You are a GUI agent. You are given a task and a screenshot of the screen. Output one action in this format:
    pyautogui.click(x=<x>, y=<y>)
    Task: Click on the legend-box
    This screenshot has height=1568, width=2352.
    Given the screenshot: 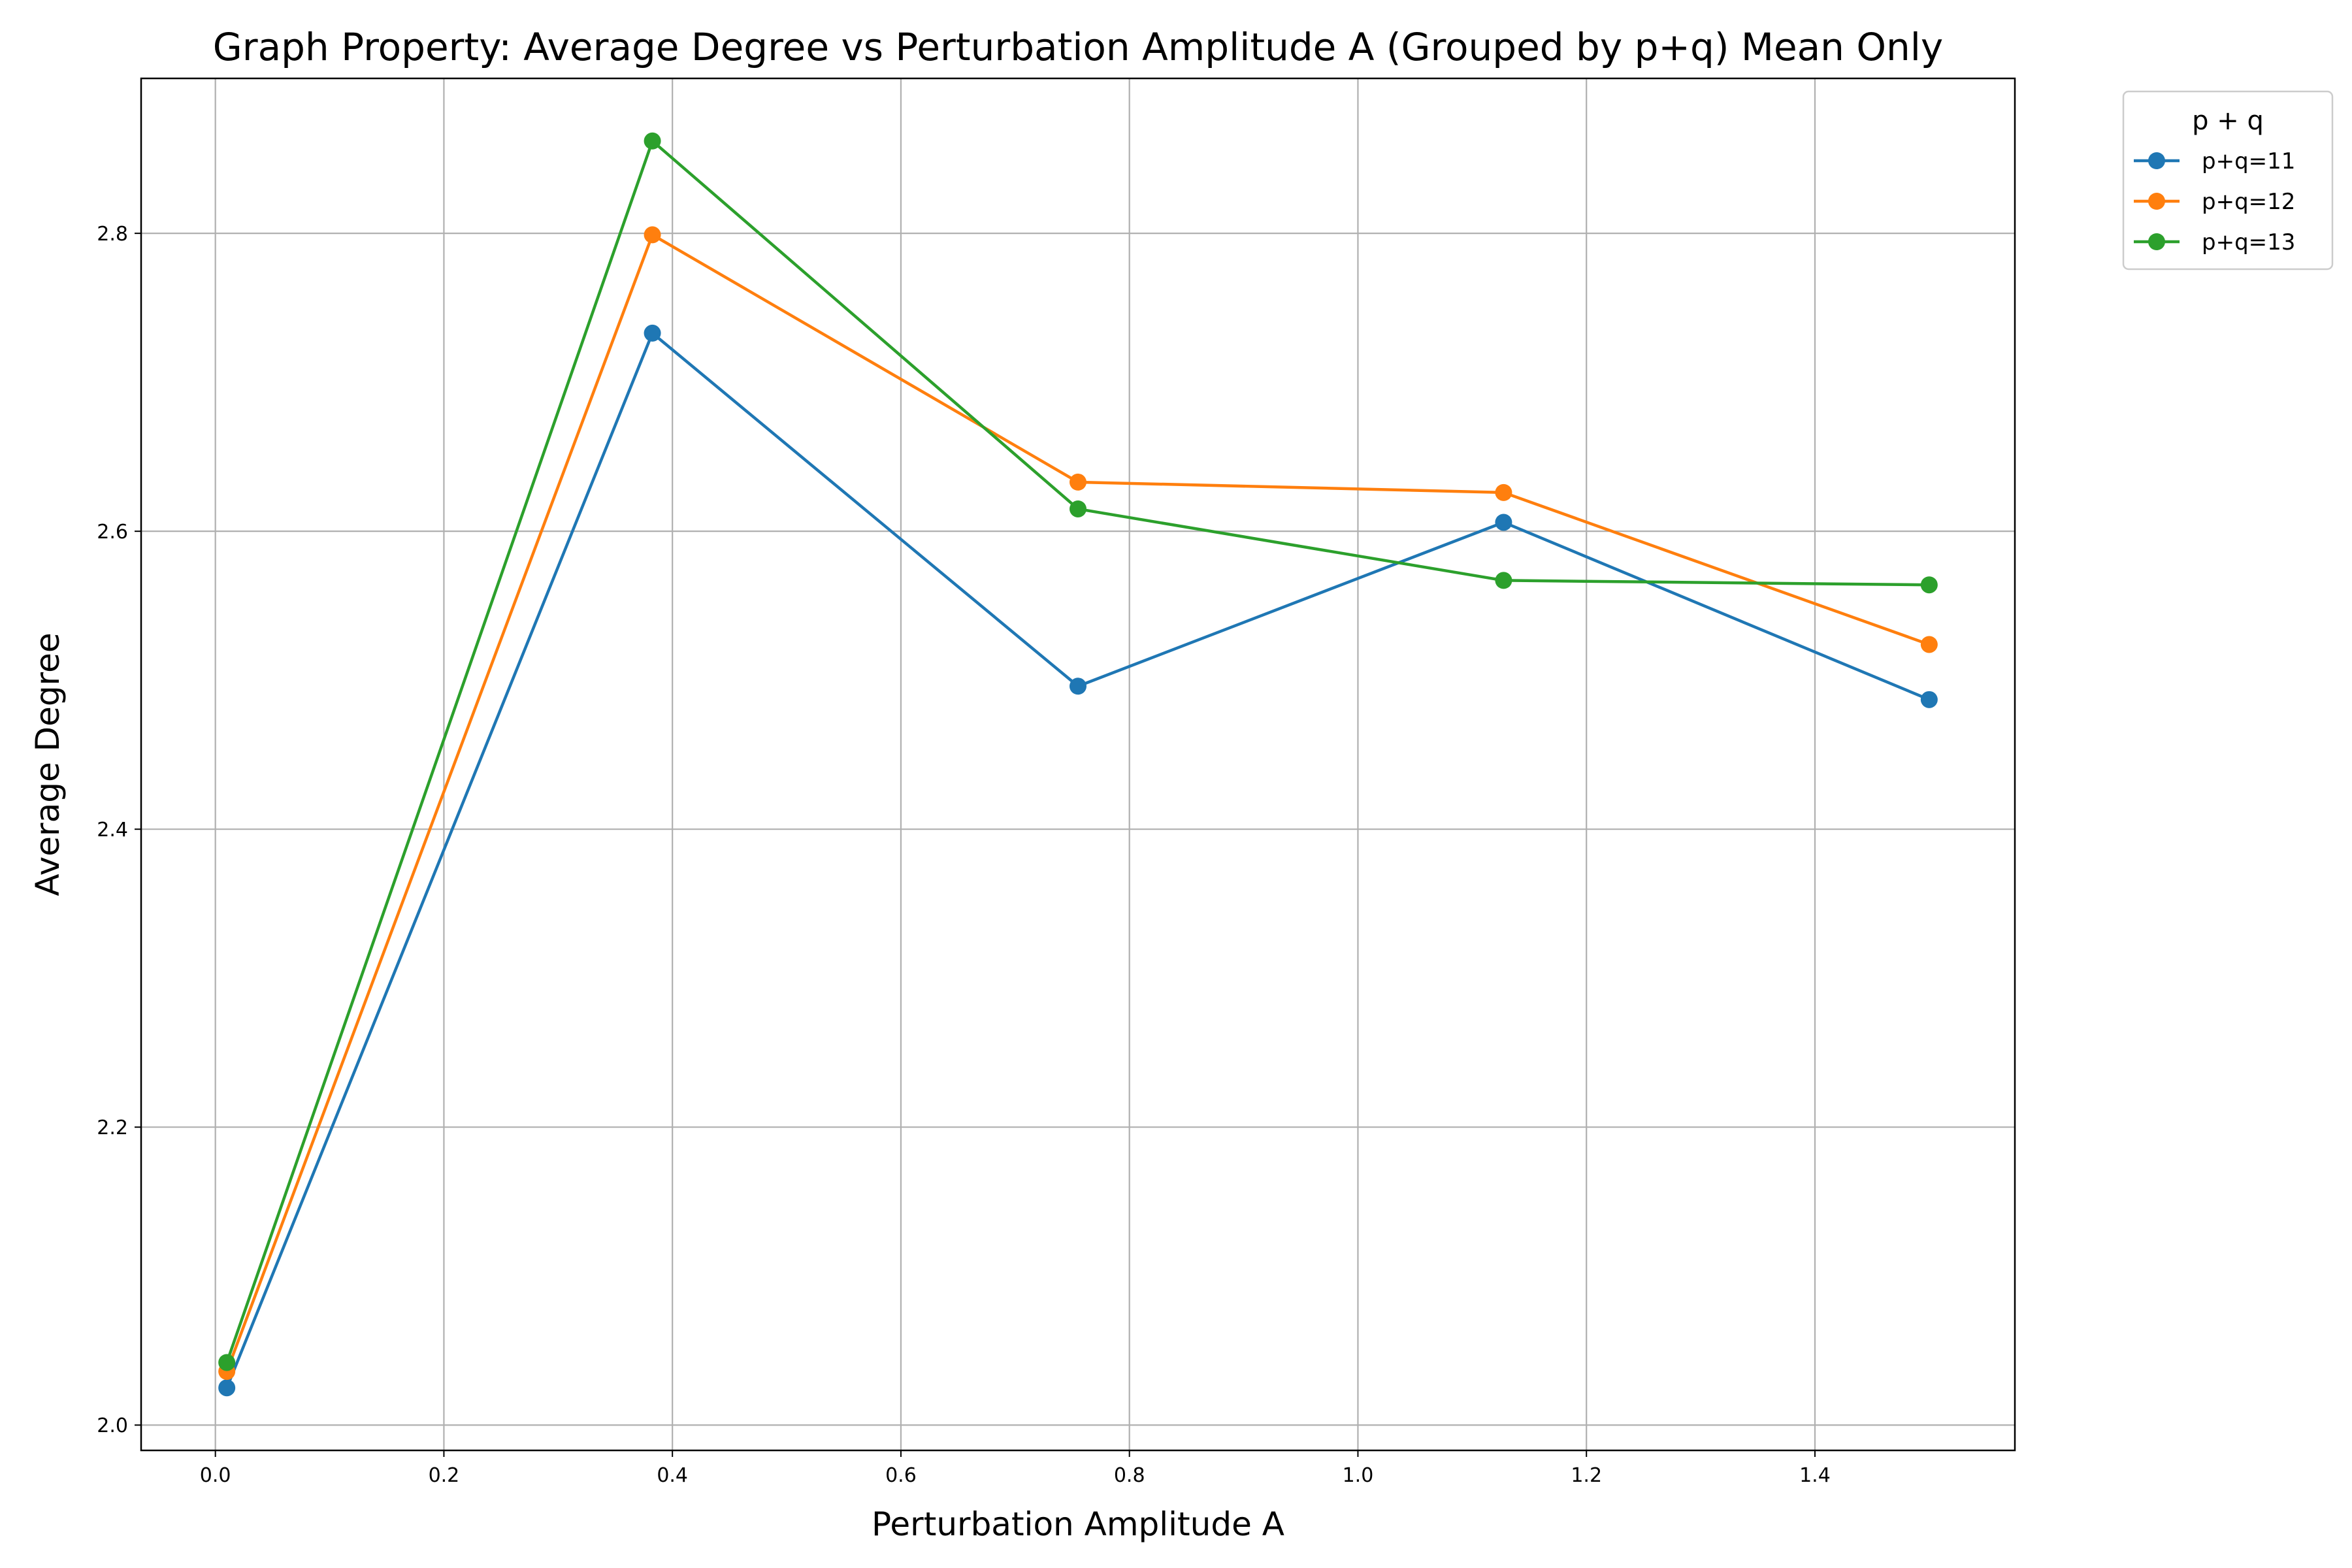 What is the action you would take?
    pyautogui.click(x=2228, y=180)
    